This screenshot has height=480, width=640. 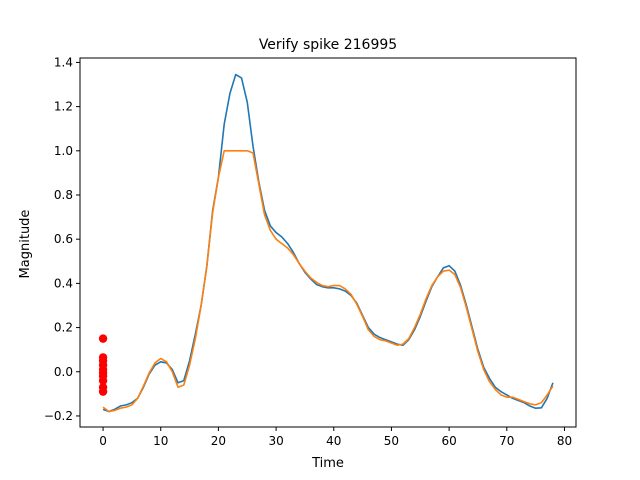 I want to click on y-tick-label: 1.4, so click(x=63, y=62).